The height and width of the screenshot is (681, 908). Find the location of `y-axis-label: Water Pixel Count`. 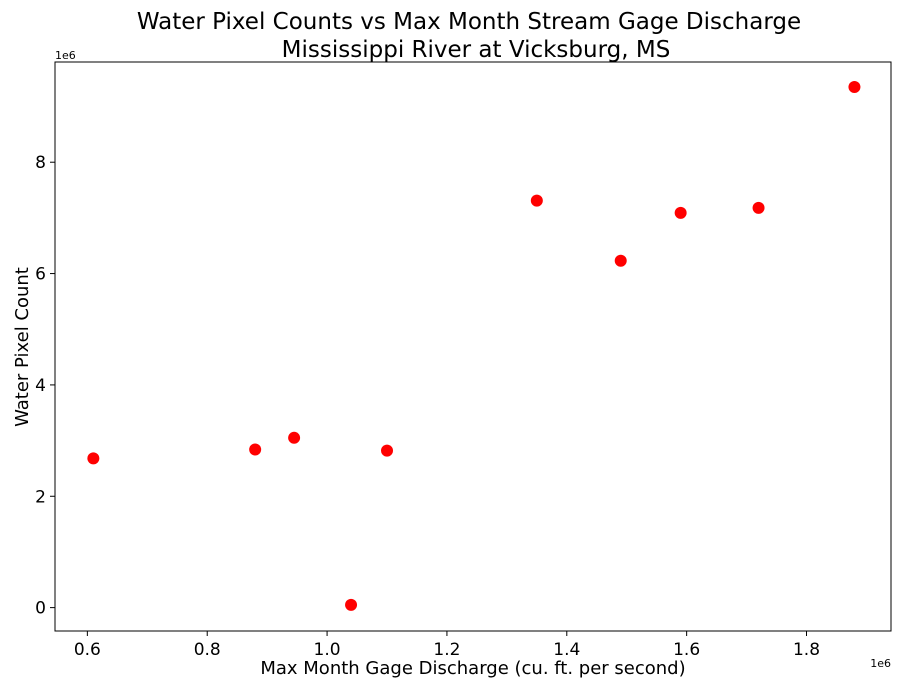

y-axis-label: Water Pixel Count is located at coordinates (22, 347).